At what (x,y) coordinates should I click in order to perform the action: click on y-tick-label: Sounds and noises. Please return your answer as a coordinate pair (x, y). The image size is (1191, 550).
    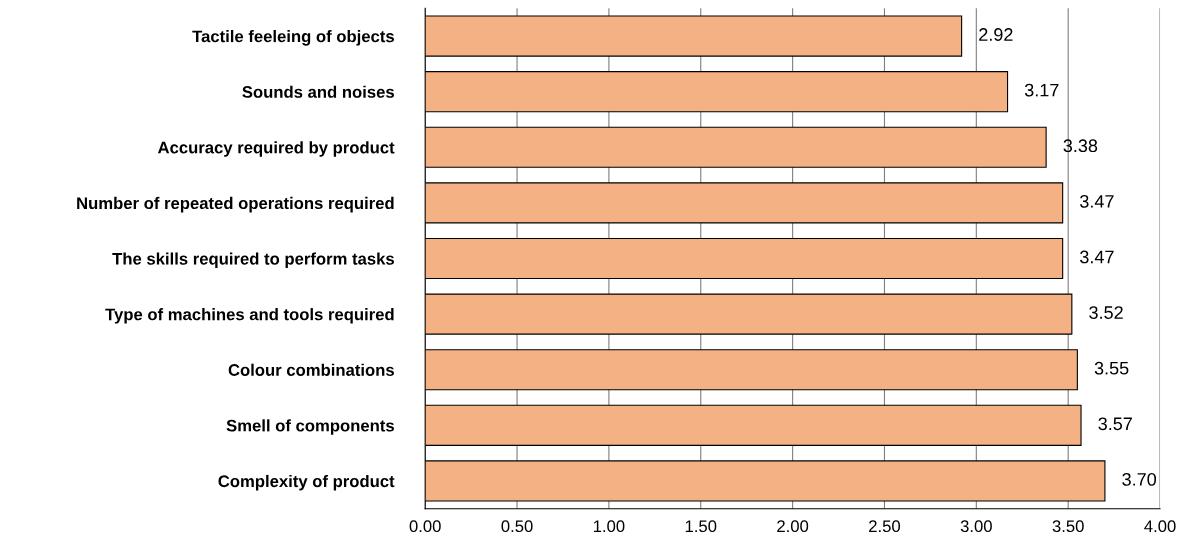
    Looking at the image, I should click on (318, 91).